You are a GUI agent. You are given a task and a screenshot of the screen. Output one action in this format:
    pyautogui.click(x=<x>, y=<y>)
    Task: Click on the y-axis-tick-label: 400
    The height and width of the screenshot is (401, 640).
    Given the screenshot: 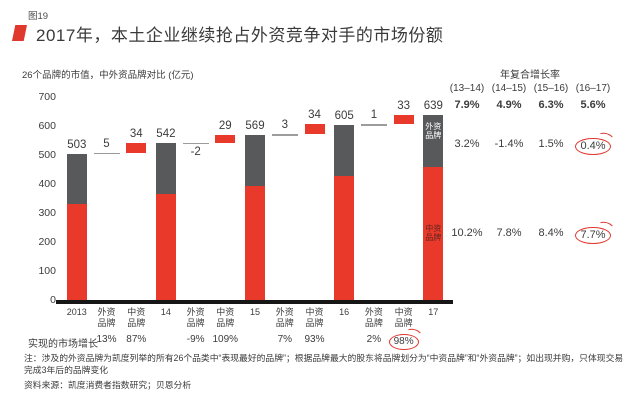 What is the action you would take?
    pyautogui.click(x=47, y=184)
    